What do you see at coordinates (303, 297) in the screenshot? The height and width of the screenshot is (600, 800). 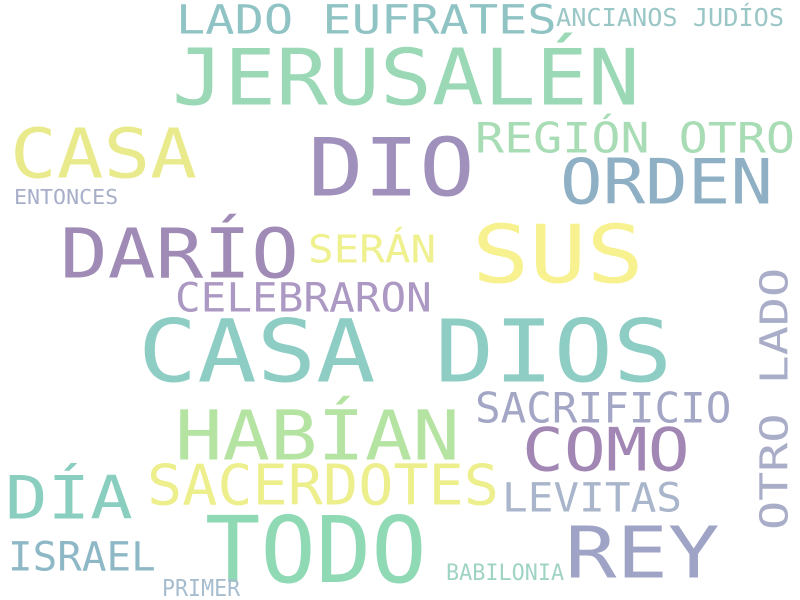 I see `word-celebraron: CELEBRARON` at bounding box center [303, 297].